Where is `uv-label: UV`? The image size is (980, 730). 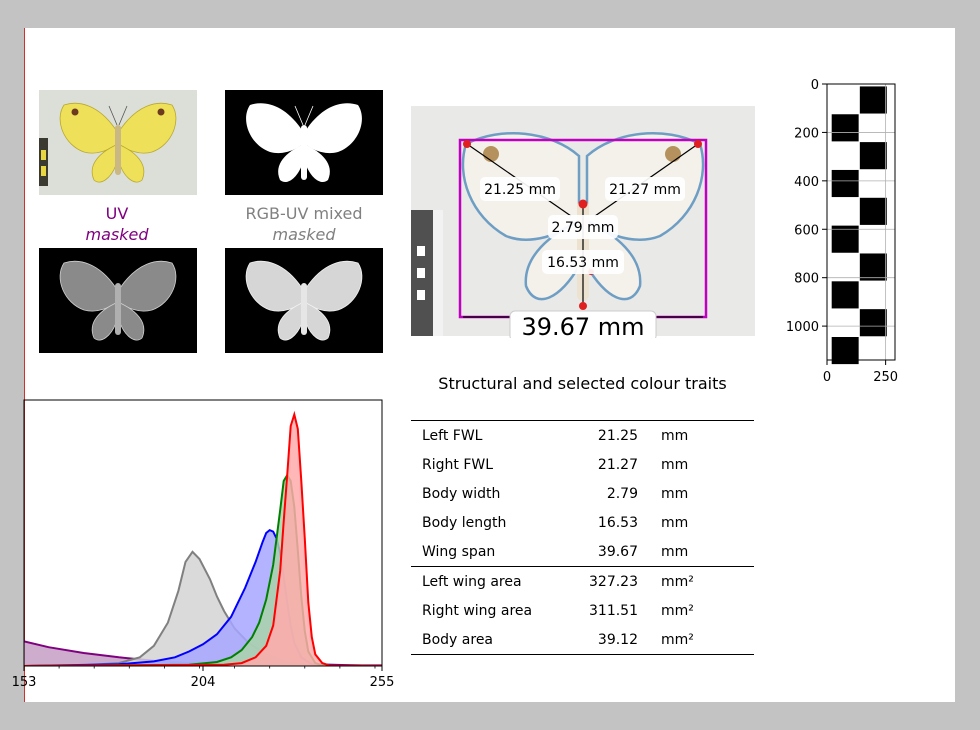 uv-label: UV is located at coordinates (117, 213).